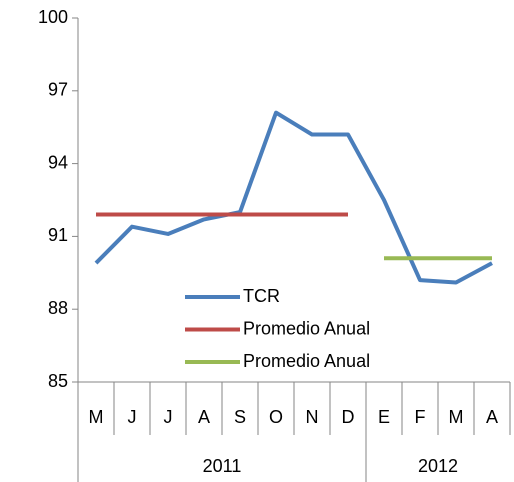 This screenshot has width=514, height=482. What do you see at coordinates (58, 381) in the screenshot?
I see `y-tick-label: 85` at bounding box center [58, 381].